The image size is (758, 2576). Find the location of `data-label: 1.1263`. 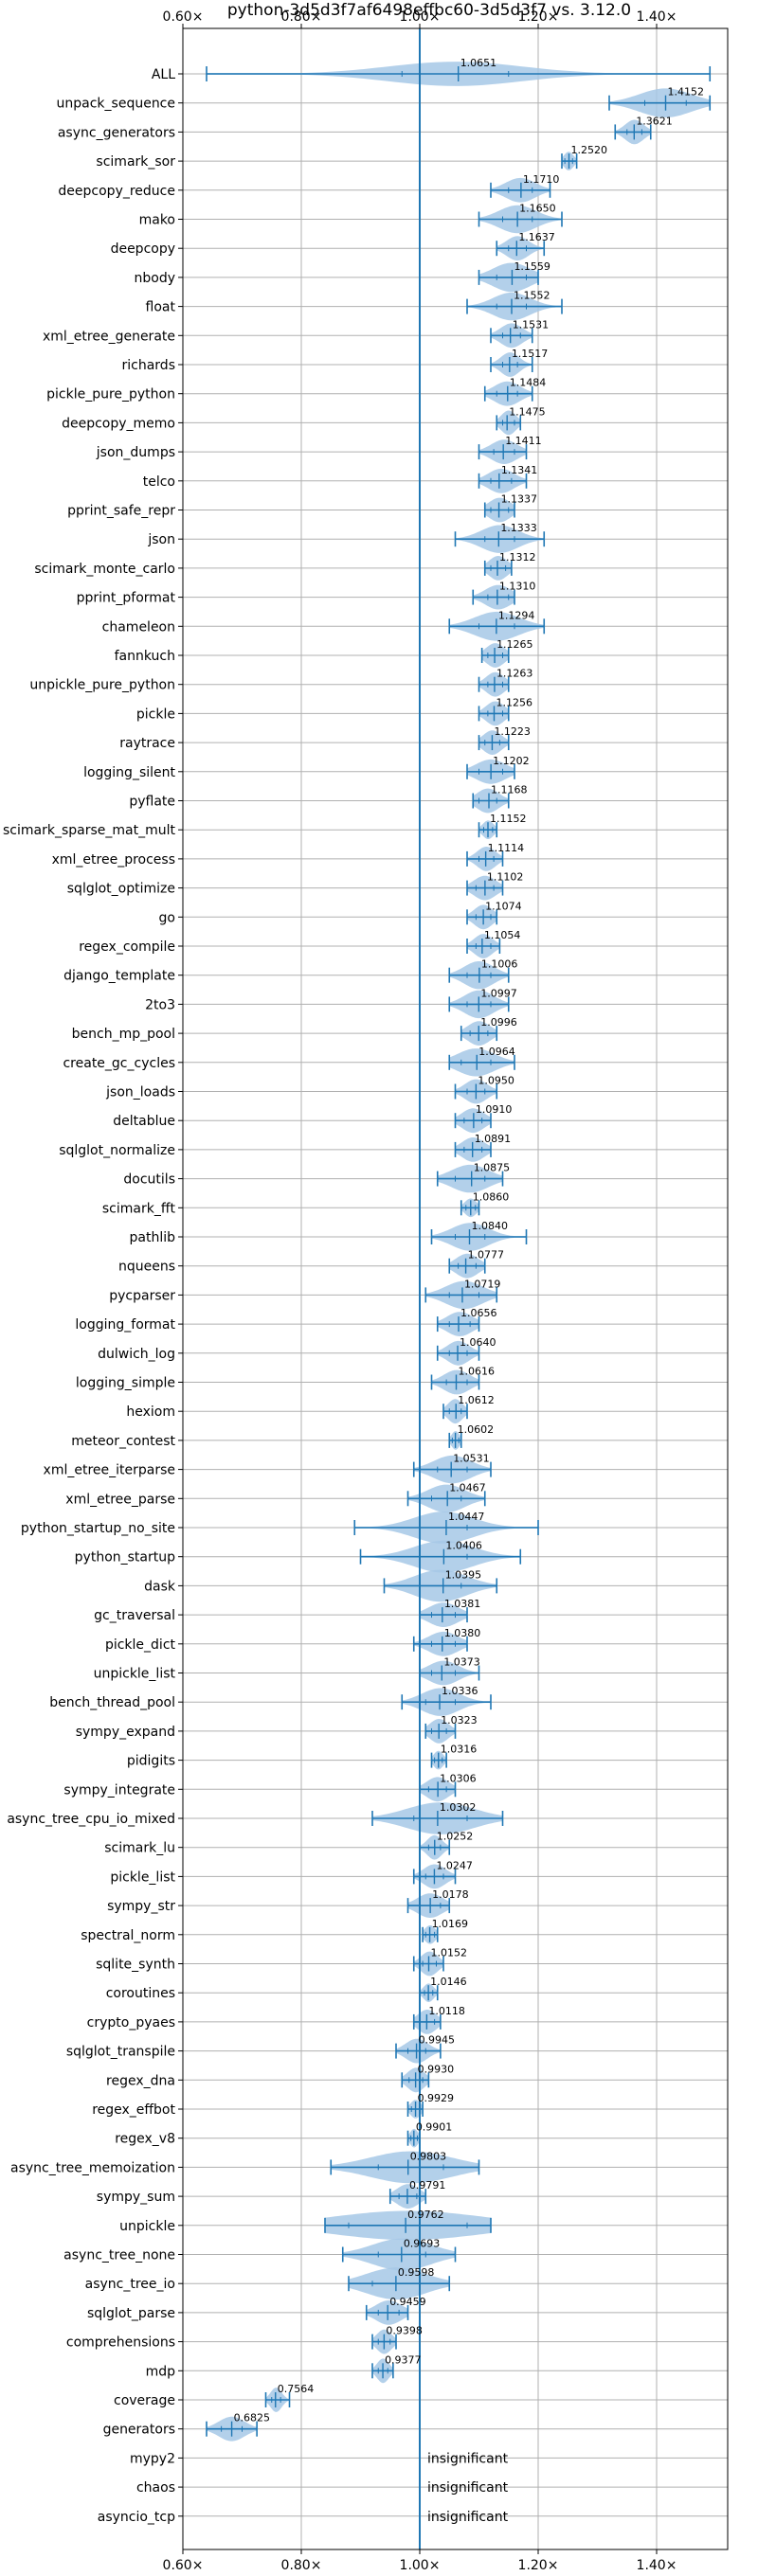

data-label: 1.1263 is located at coordinates (514, 674).